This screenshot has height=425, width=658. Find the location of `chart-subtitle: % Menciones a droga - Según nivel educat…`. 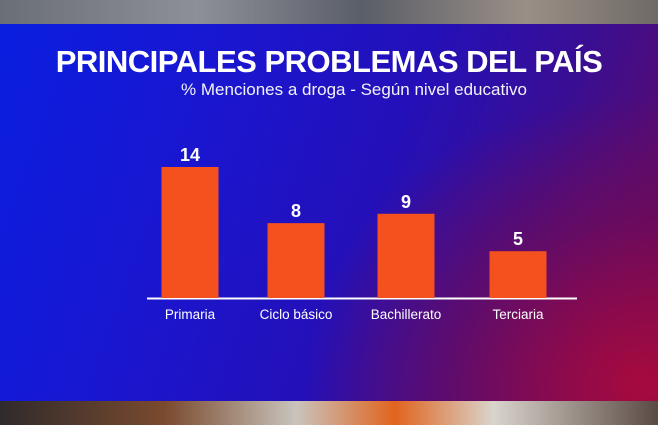

chart-subtitle: % Menciones a droga - Según nivel educat… is located at coordinates (354, 89).